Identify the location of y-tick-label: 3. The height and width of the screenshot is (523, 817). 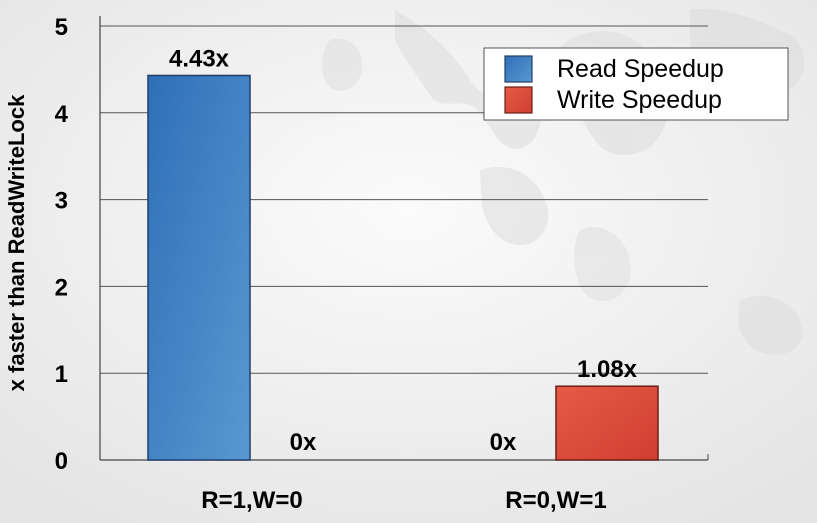
(61, 201).